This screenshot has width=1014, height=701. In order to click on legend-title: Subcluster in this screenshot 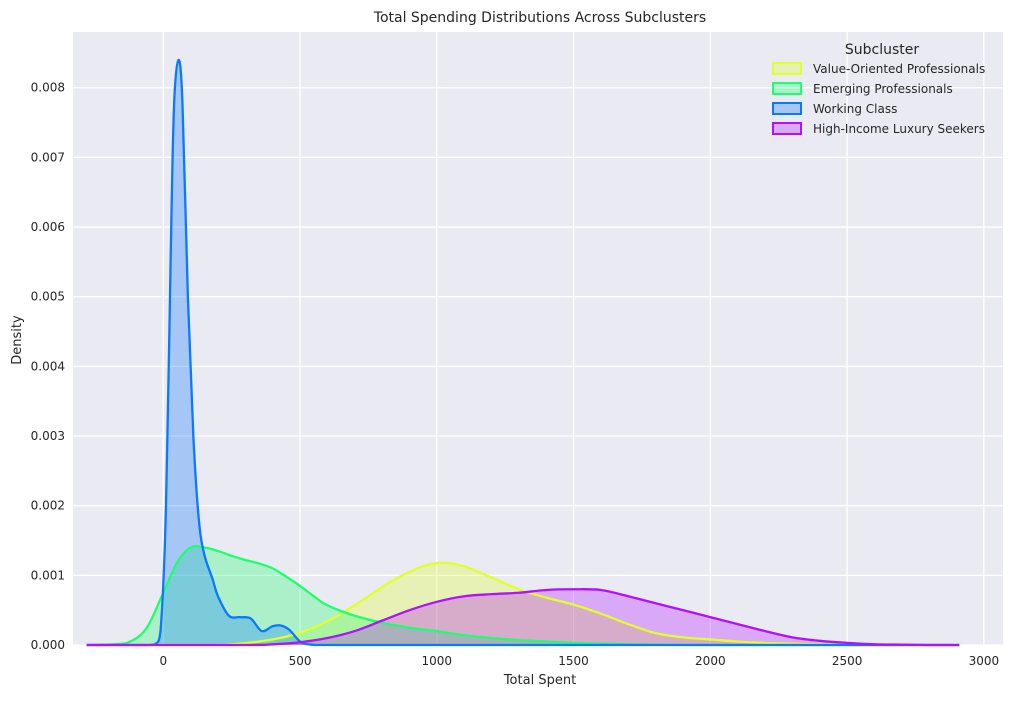, I will do `click(882, 50)`.